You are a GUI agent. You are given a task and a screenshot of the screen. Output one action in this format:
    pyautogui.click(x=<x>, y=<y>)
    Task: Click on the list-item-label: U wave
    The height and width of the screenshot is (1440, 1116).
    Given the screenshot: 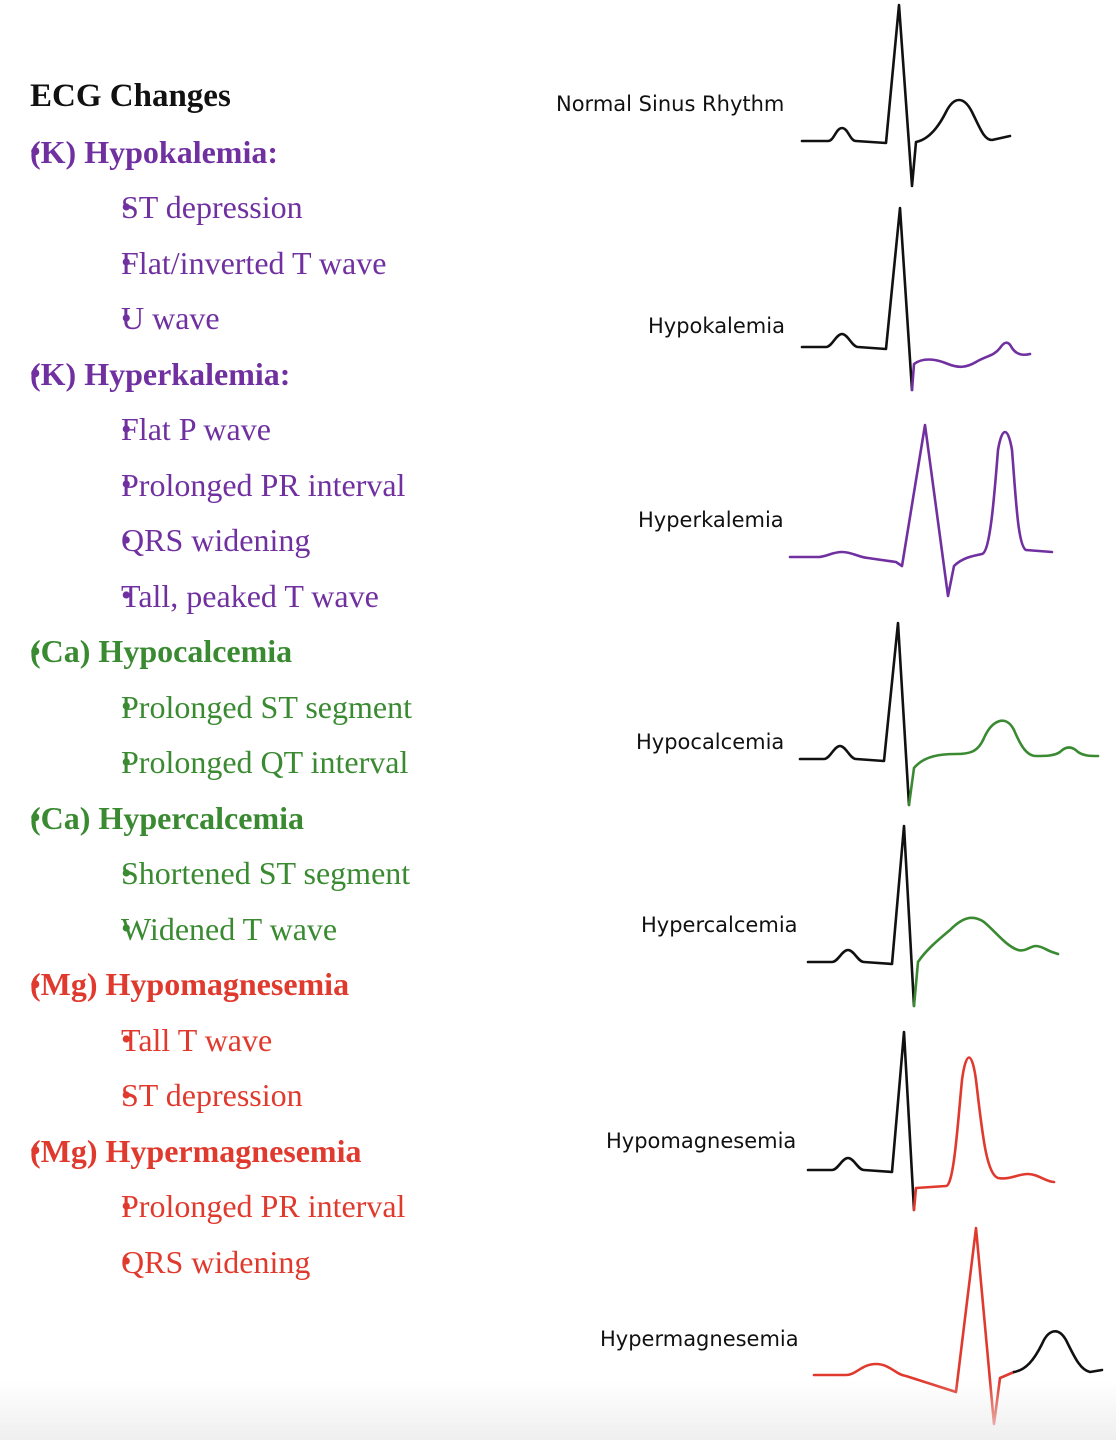 What is the action you would take?
    pyautogui.click(x=170, y=318)
    